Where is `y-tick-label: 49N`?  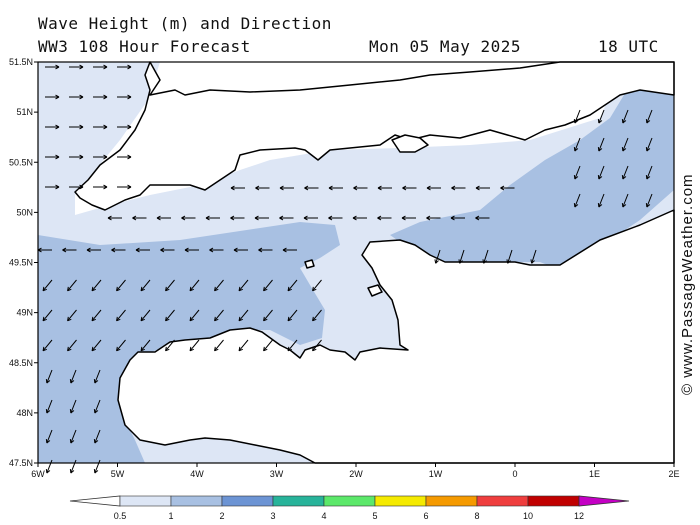 y-tick-label: 49N is located at coordinates (24, 313).